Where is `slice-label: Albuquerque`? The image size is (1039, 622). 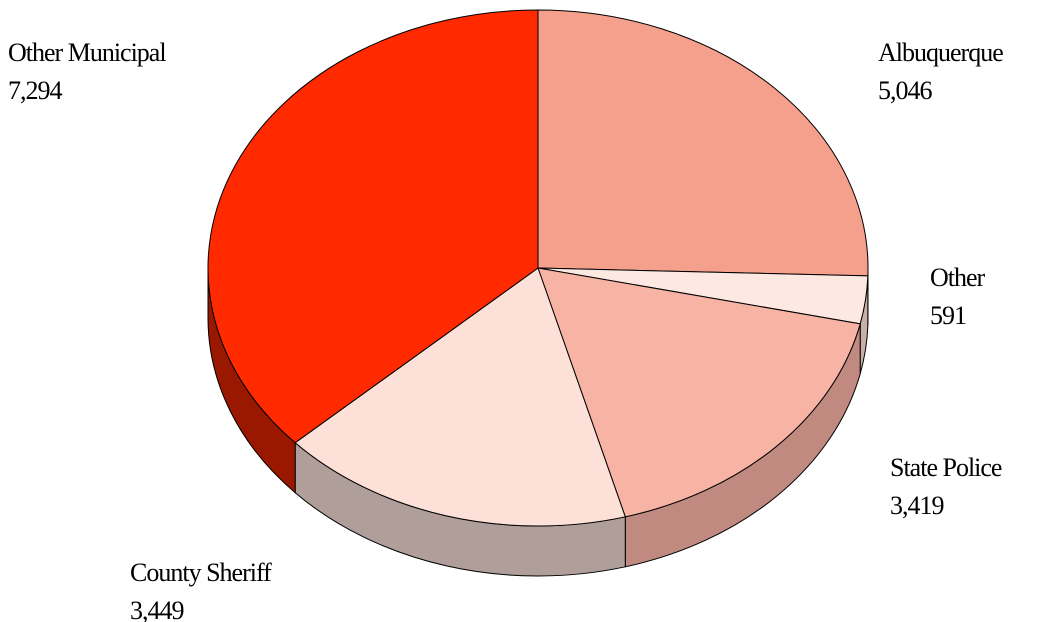
slice-label: Albuquerque is located at coordinates (940, 52).